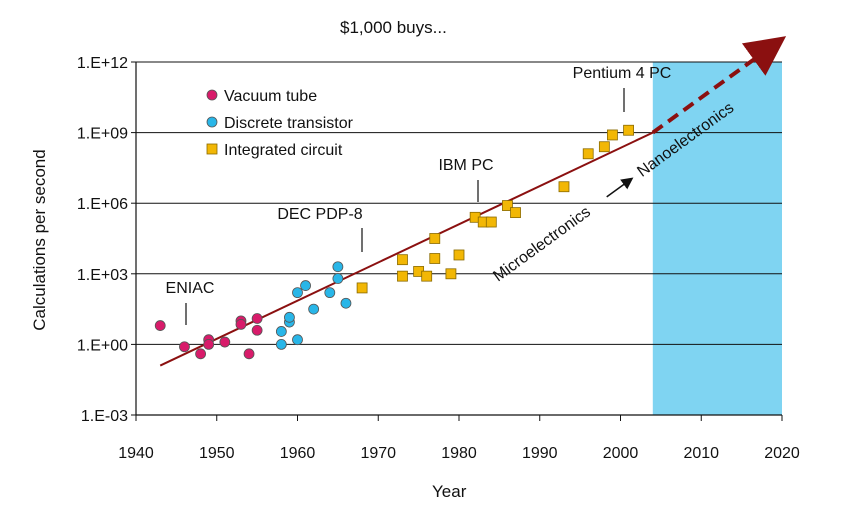 The width and height of the screenshot is (841, 522). I want to click on microelectronics-label: Microelectronics, so click(542, 245).